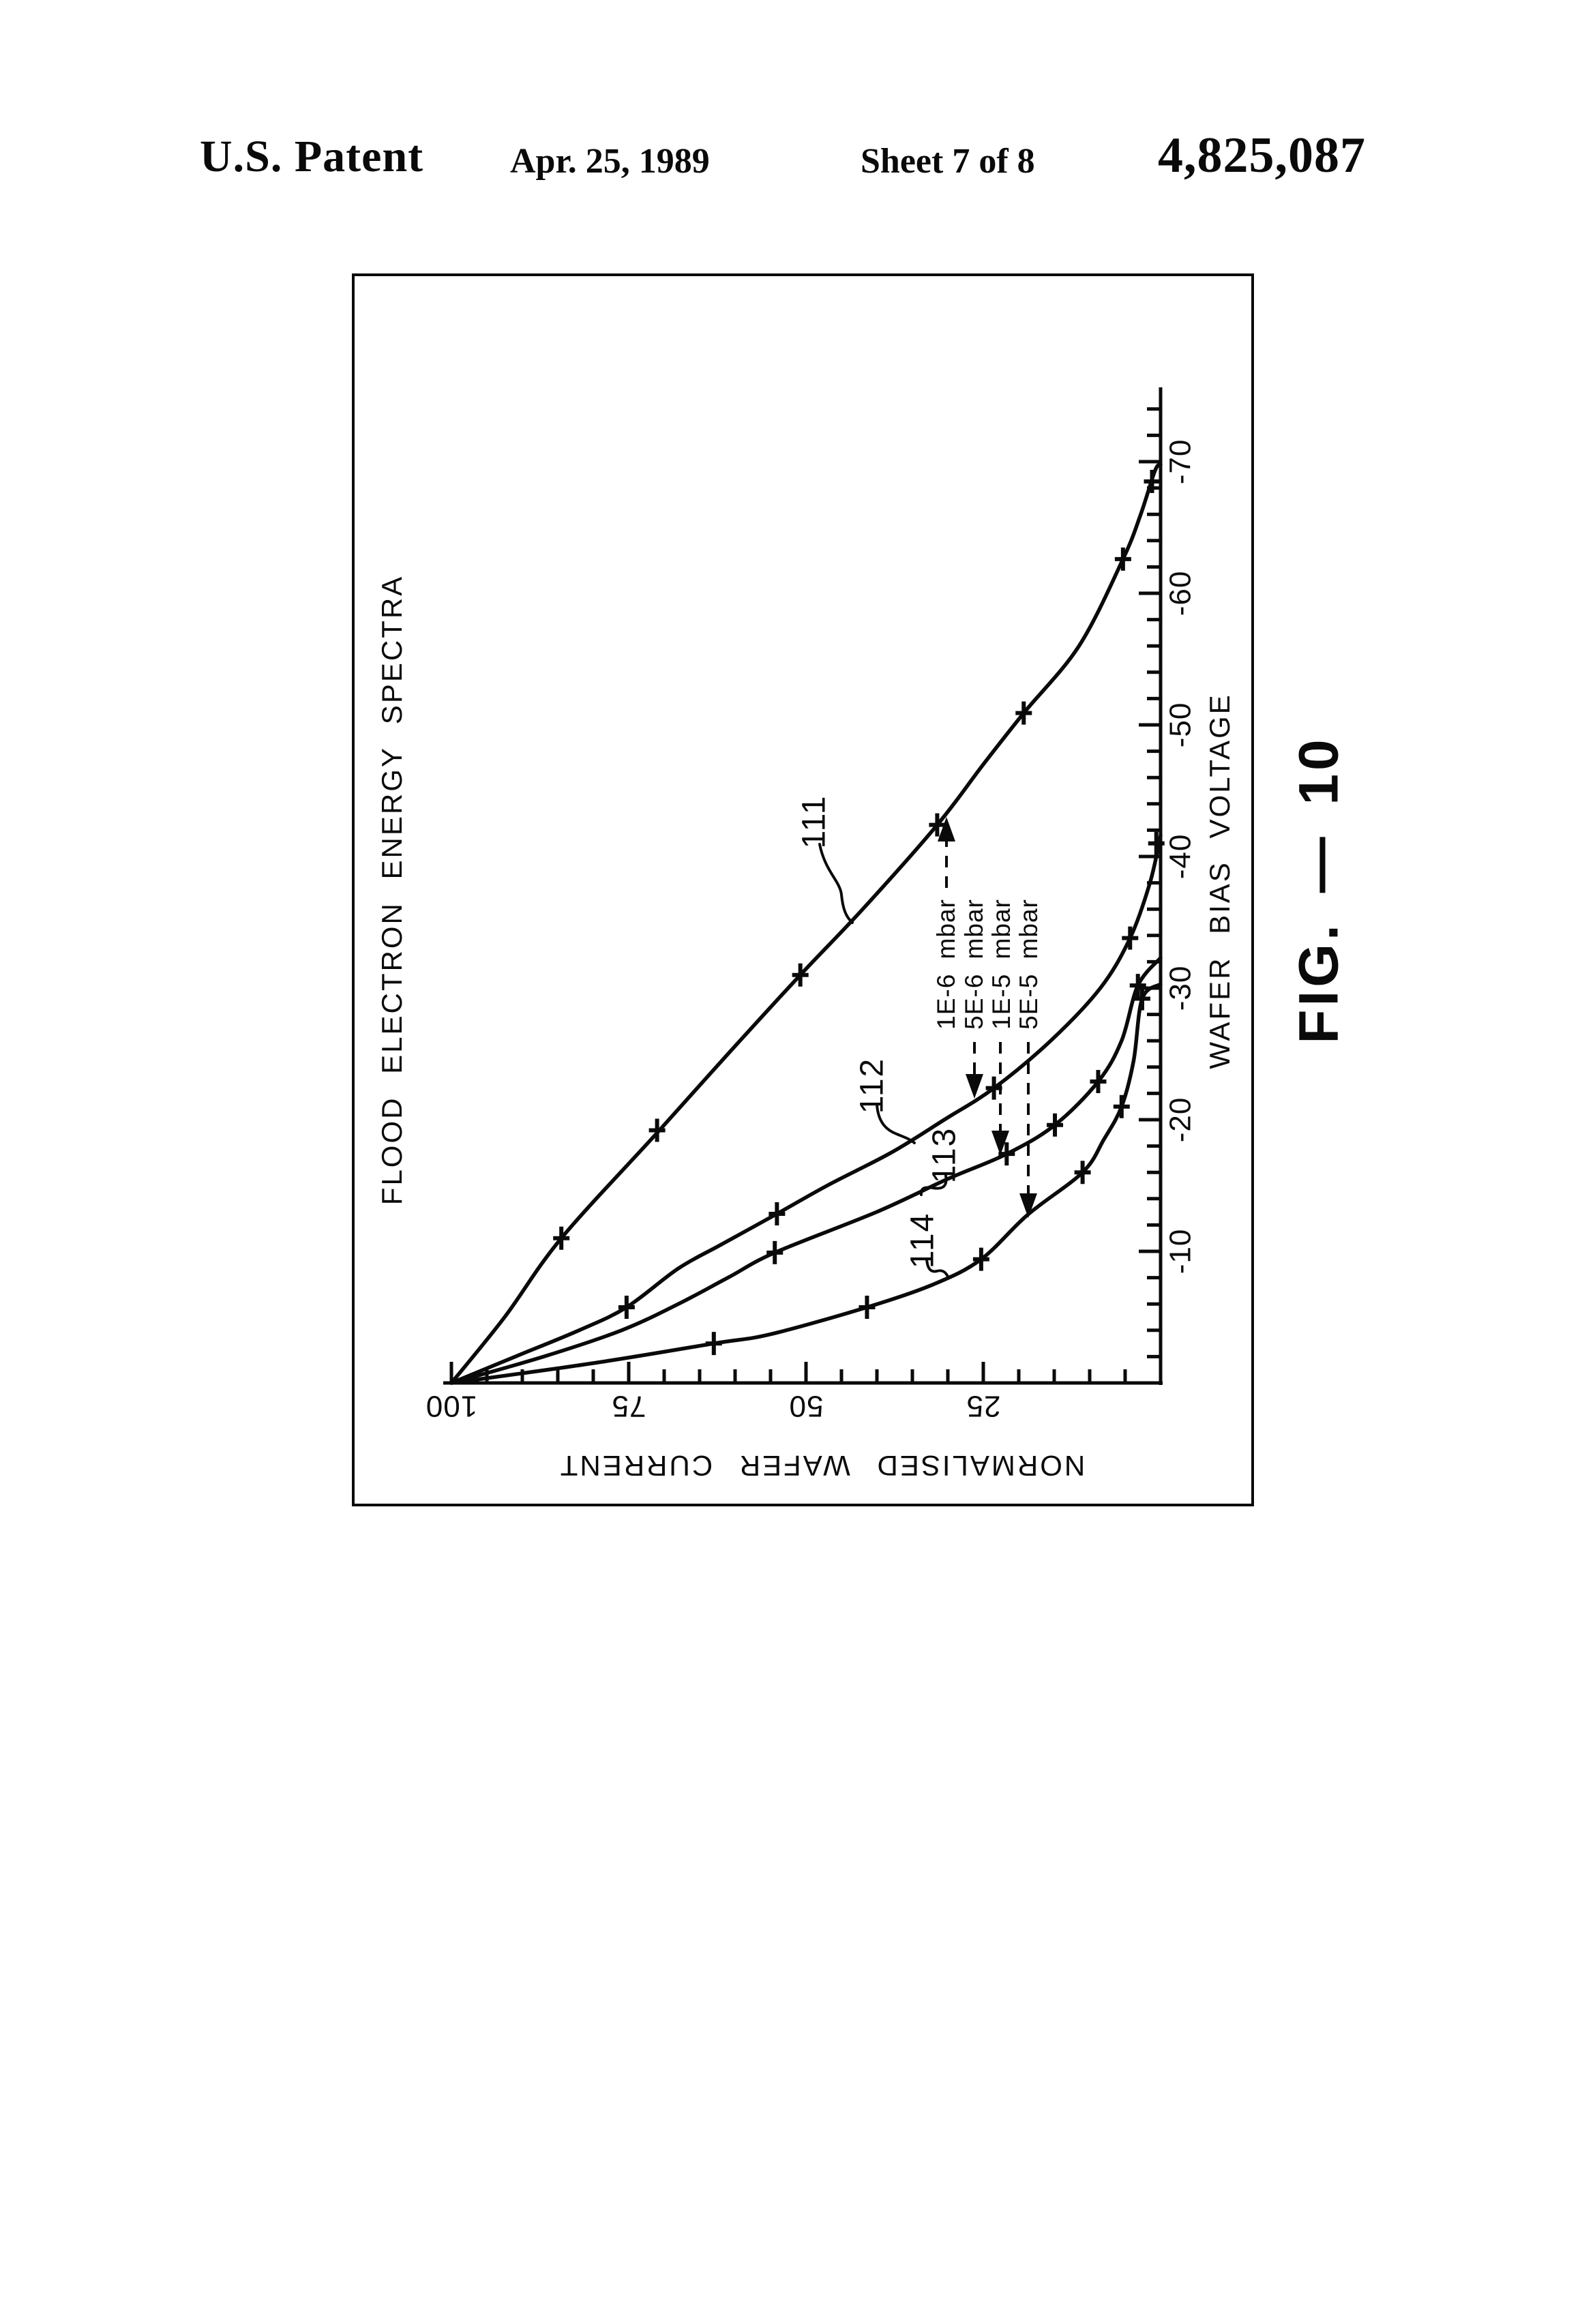  Describe the element at coordinates (1180, 725) in the screenshot. I see `voltage-tick-label: -50` at that location.